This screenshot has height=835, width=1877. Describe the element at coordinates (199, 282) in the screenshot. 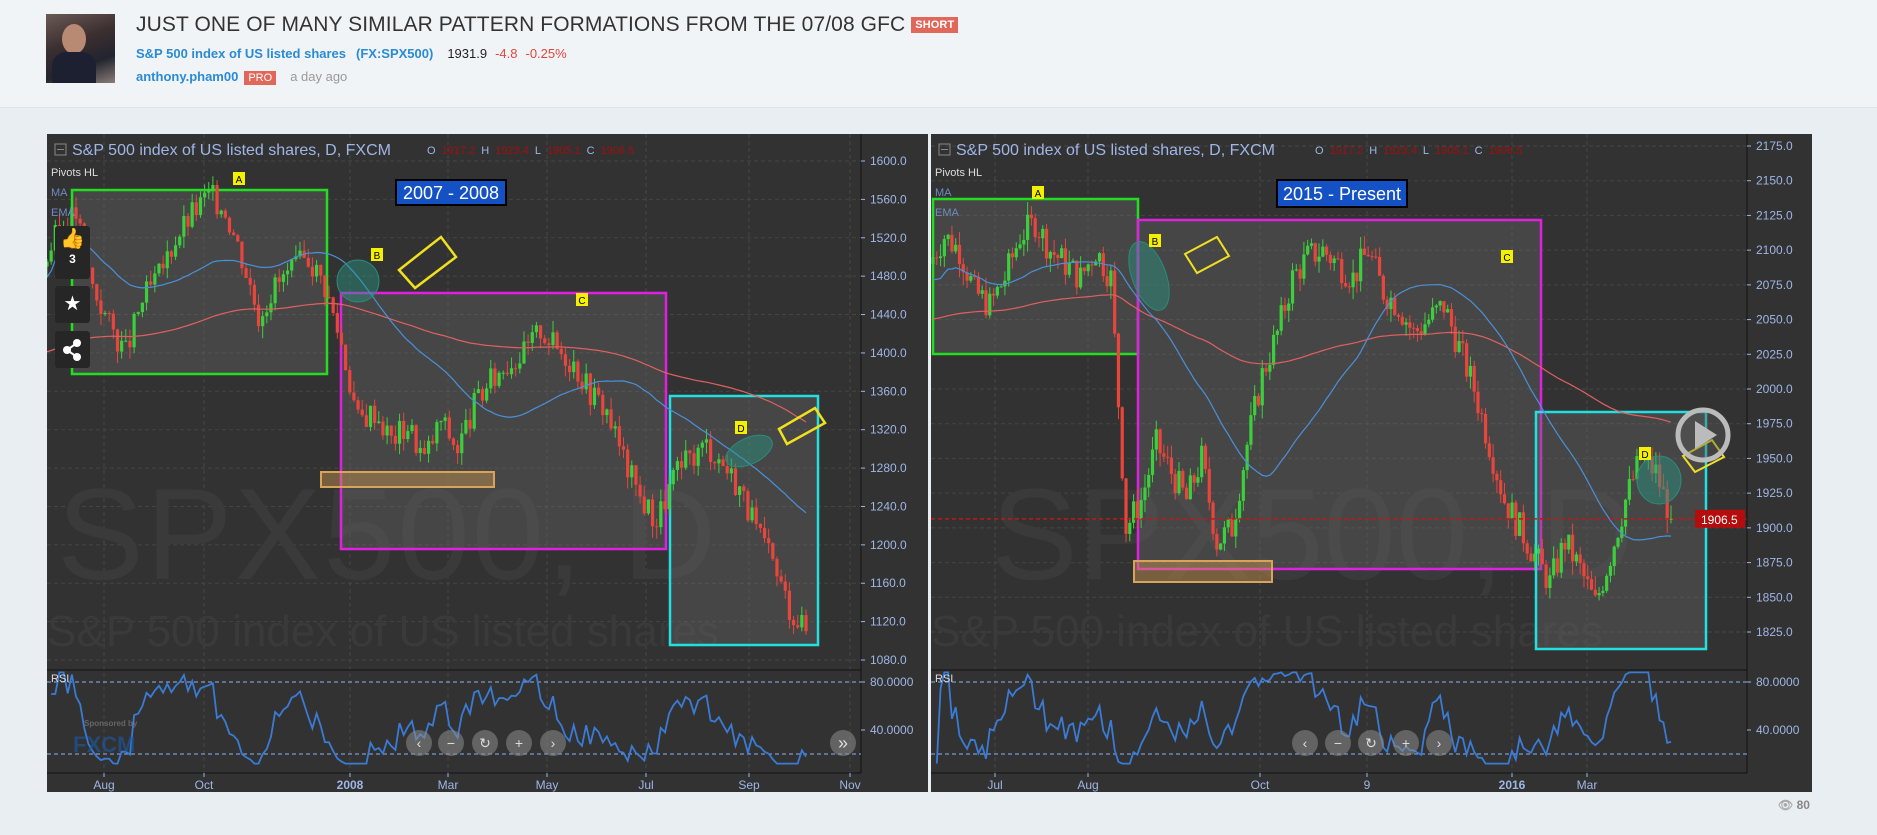

I see `pattern-box-a` at that location.